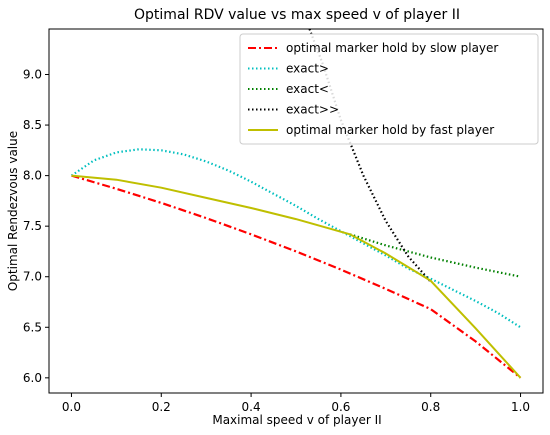 The width and height of the screenshot is (550, 435). I want to click on y-tick-label: 7.0, so click(32, 277).